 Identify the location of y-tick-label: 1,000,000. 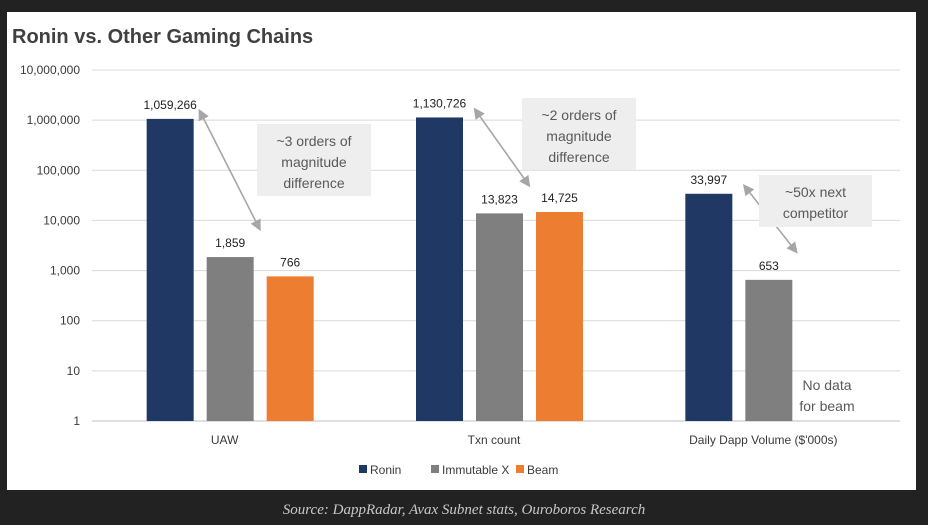
(54, 120).